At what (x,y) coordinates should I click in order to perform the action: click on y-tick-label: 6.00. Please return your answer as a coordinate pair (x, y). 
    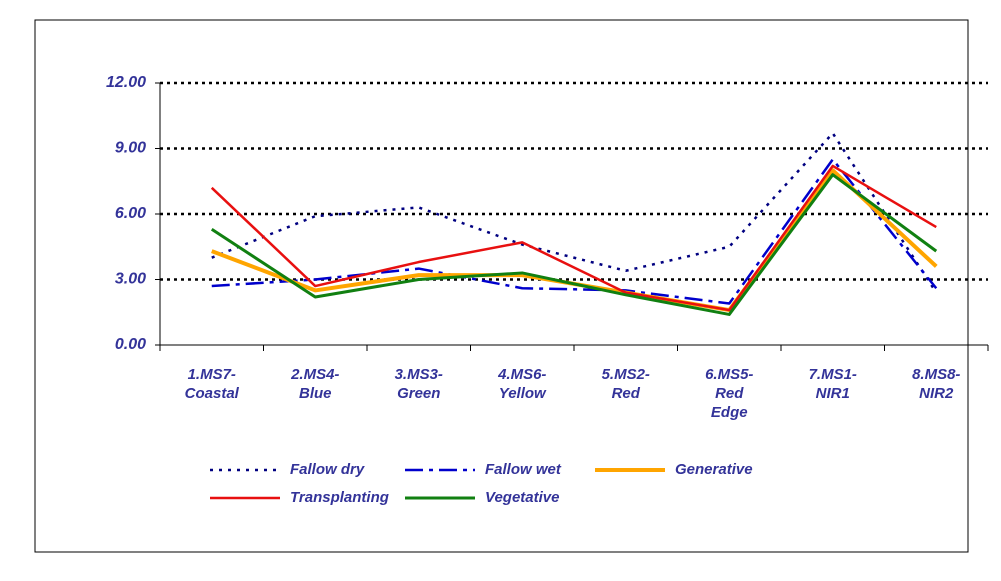
    Looking at the image, I should click on (130, 213).